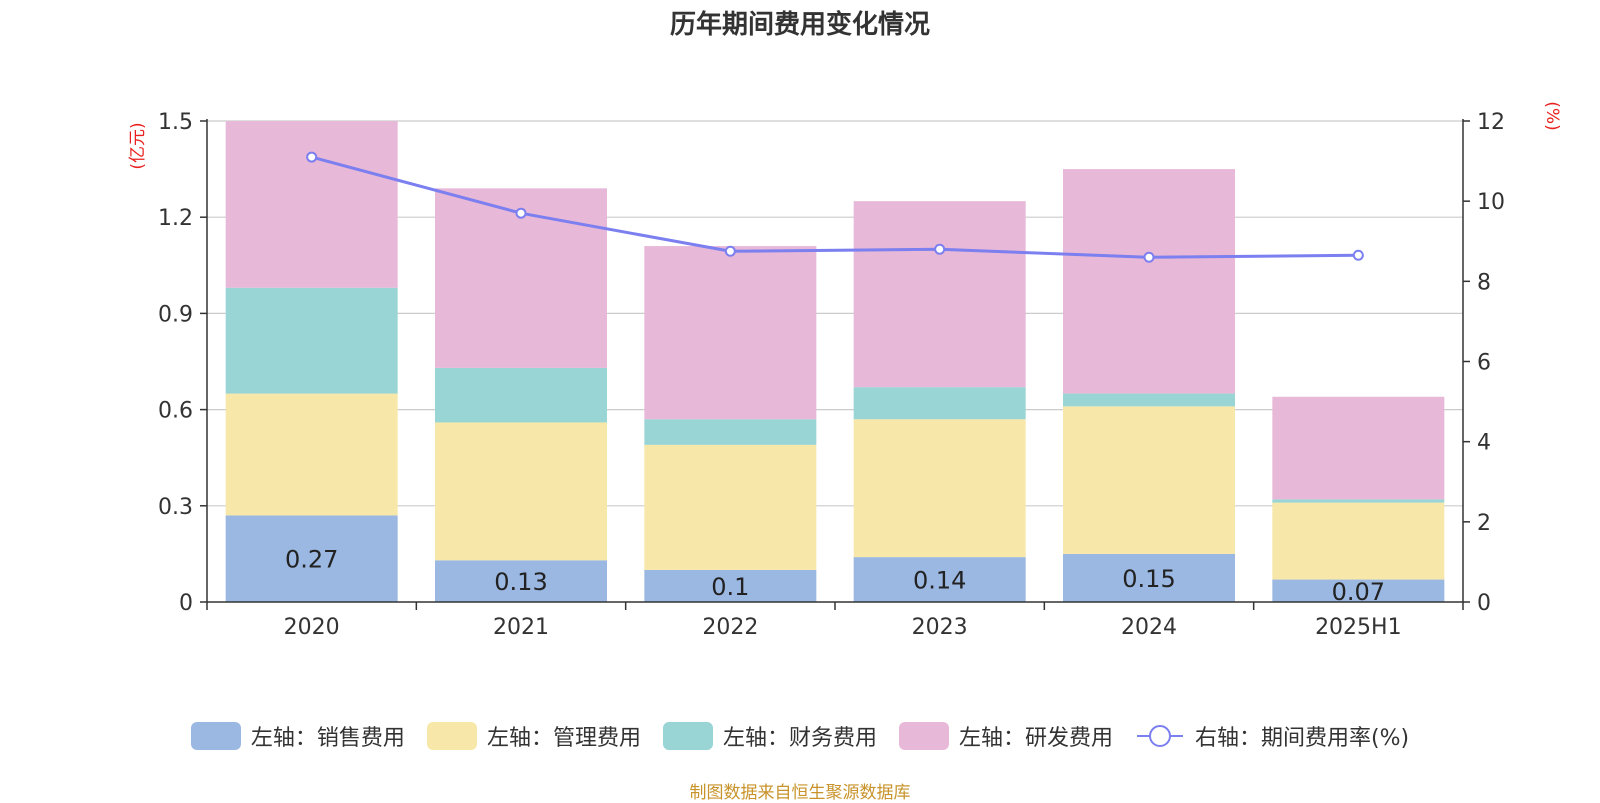 The image size is (1600, 803). Describe the element at coordinates (1484, 363) in the screenshot. I see `right-tick-label: 6` at that location.